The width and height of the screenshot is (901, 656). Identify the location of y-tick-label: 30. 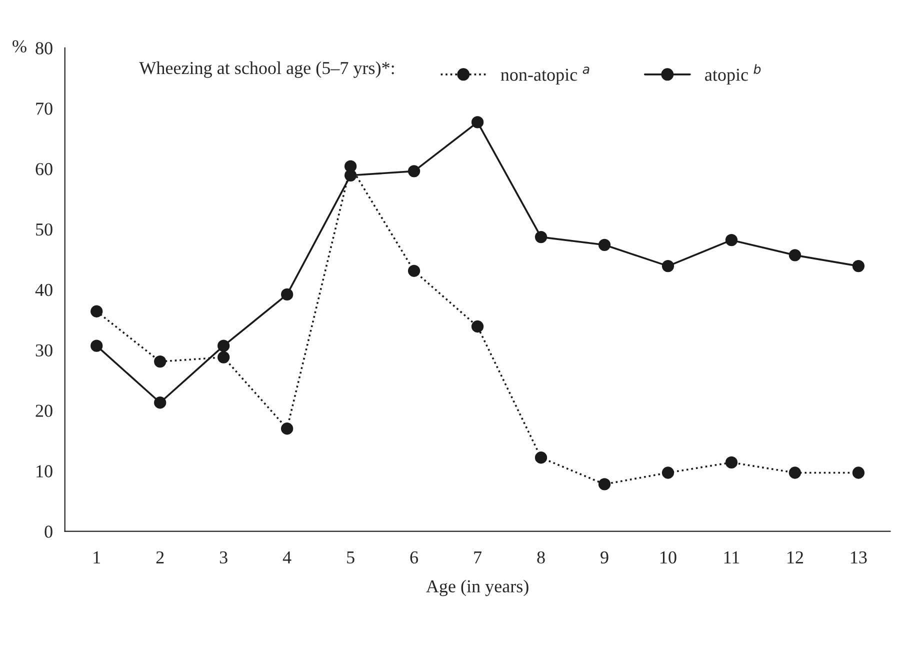
(44, 350).